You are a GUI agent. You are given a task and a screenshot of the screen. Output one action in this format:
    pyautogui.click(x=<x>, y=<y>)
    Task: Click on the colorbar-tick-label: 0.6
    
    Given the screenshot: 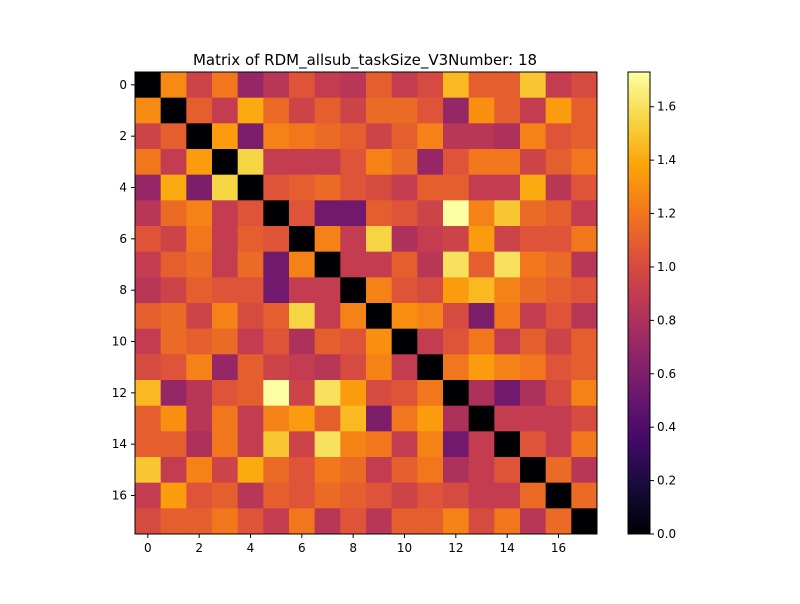 What is the action you would take?
    pyautogui.click(x=666, y=374)
    